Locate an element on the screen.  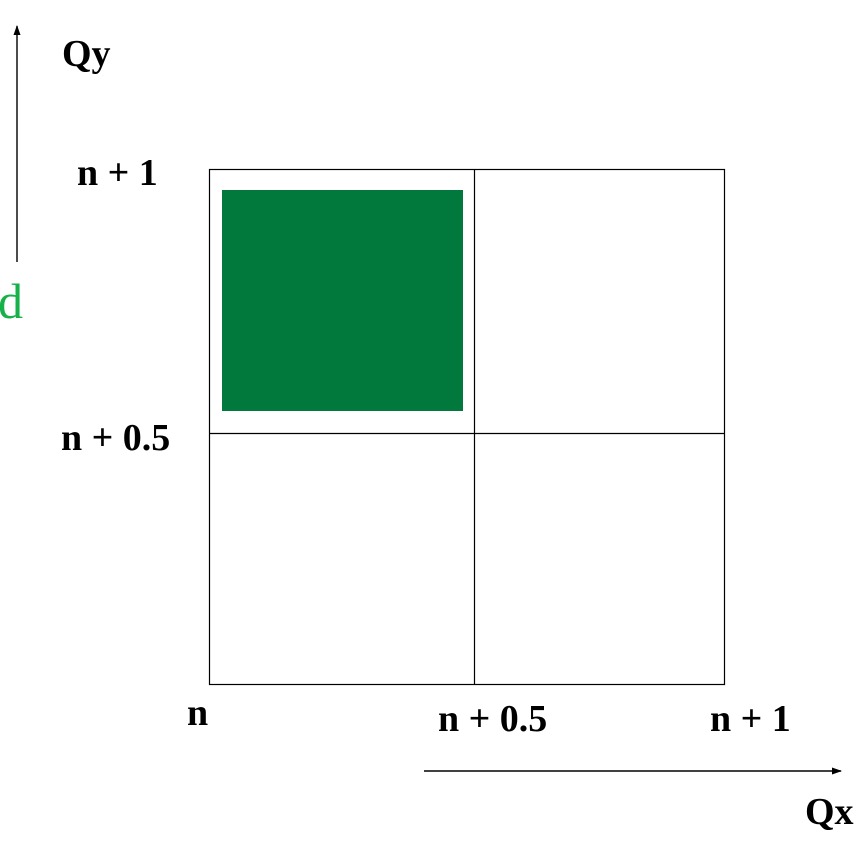
y-axis-label: Qy is located at coordinates (86, 54).